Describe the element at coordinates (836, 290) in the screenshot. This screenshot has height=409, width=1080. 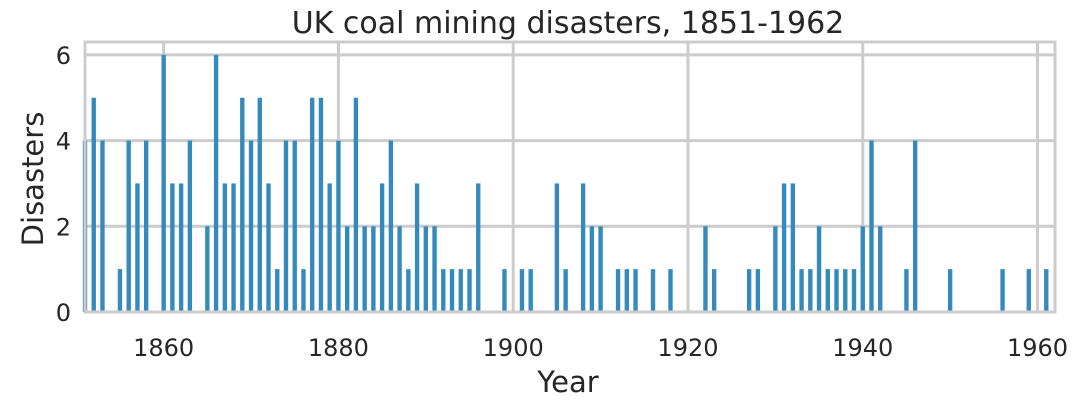
I see `bar-1937` at that location.